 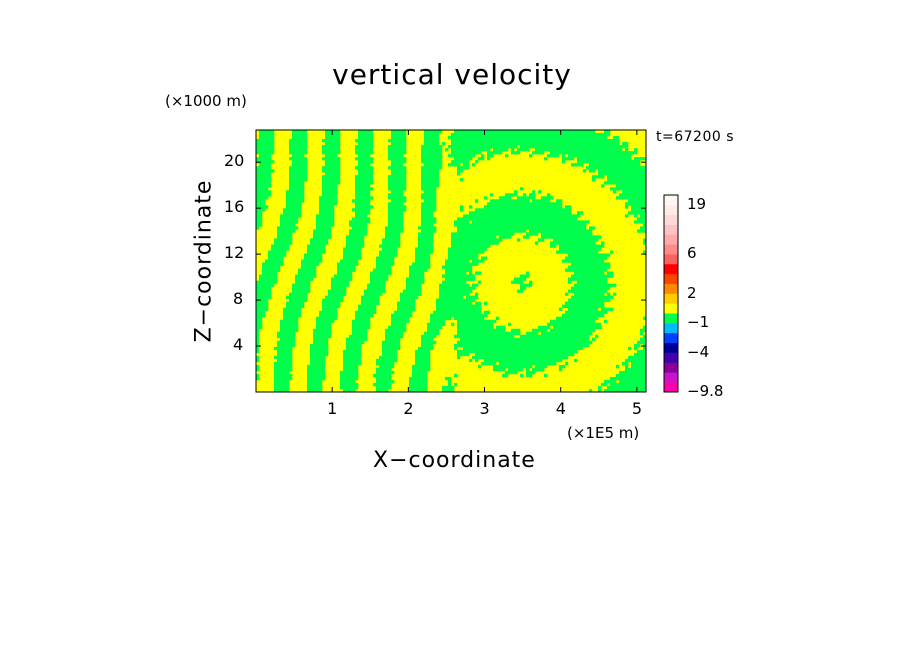 I want to click on colorbar-label: −1, so click(x=698, y=322).